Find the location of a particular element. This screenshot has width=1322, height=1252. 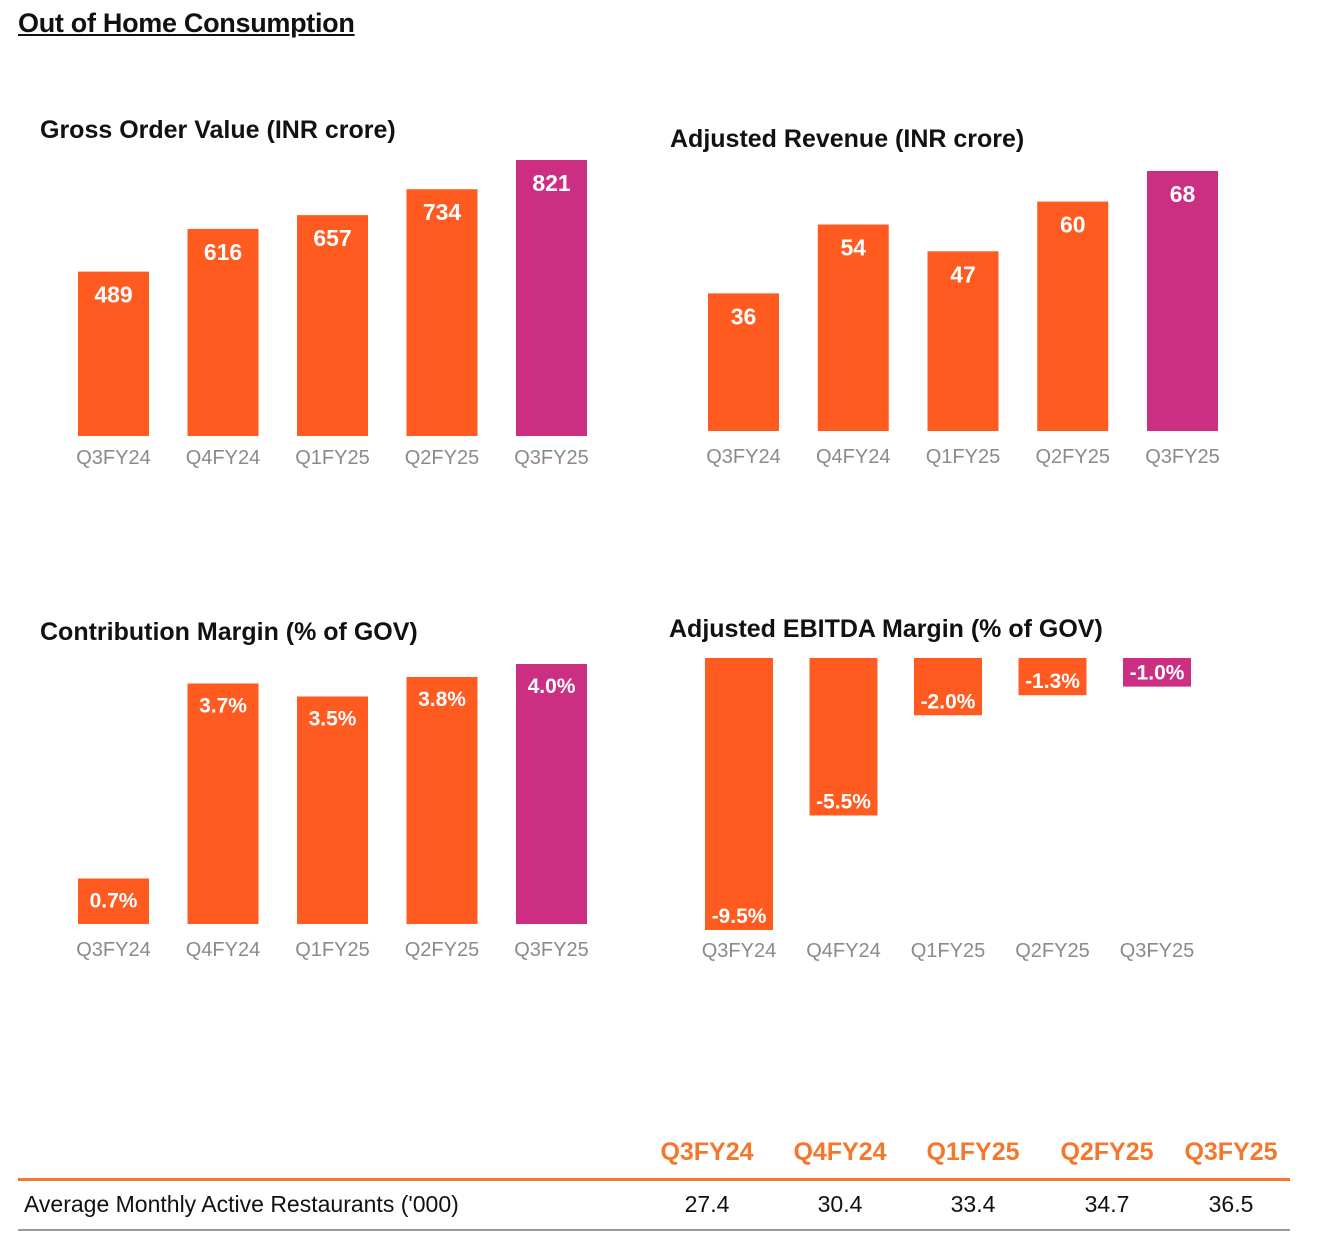

ebitda-margin-data-label: -2.0% is located at coordinates (948, 701).